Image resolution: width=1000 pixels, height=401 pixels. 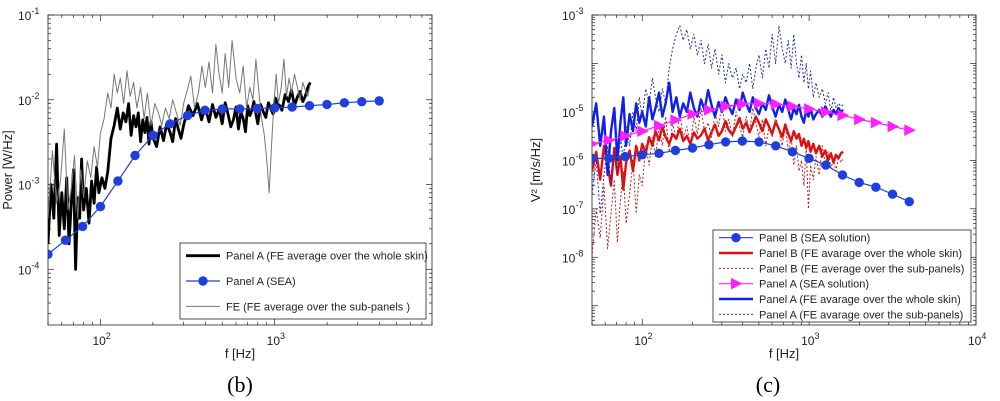 I want to click on chart-c-series-2-line, so click(x=718, y=180).